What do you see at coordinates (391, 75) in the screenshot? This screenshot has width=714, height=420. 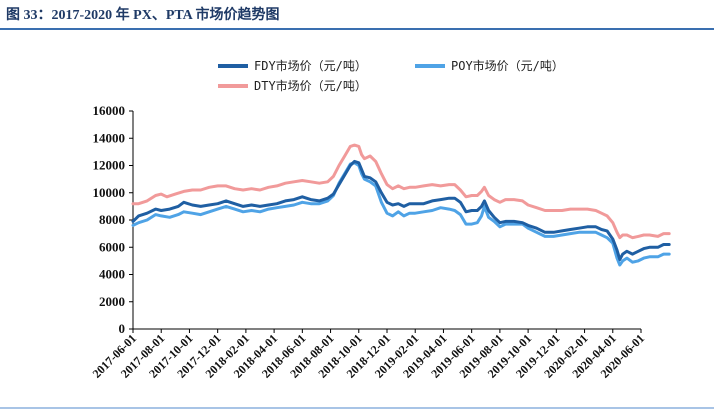 I see `legend: FDY市场价（元/吨） POY市场价（元/吨） DTY市场价（元/吨）` at bounding box center [391, 75].